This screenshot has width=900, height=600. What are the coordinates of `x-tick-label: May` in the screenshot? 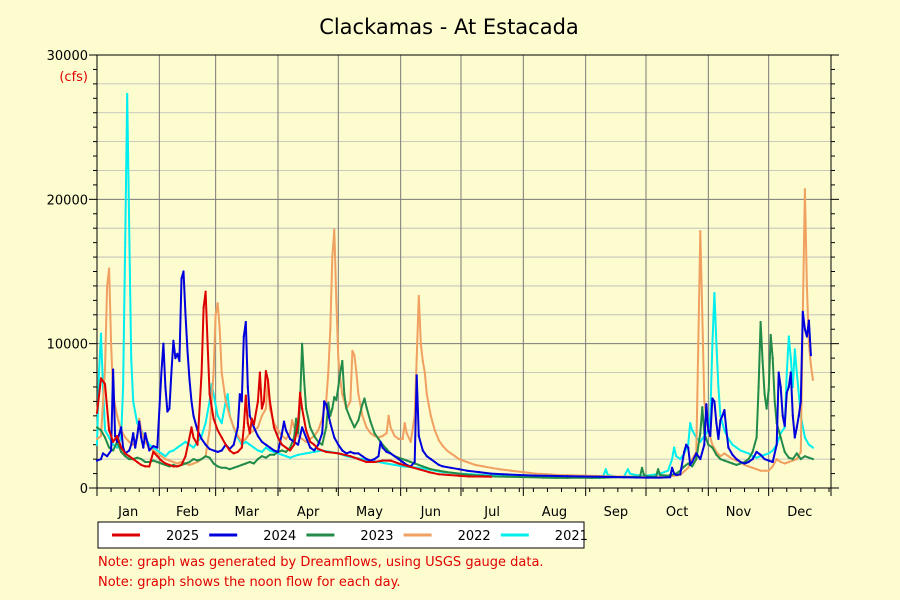 It's located at (369, 512).